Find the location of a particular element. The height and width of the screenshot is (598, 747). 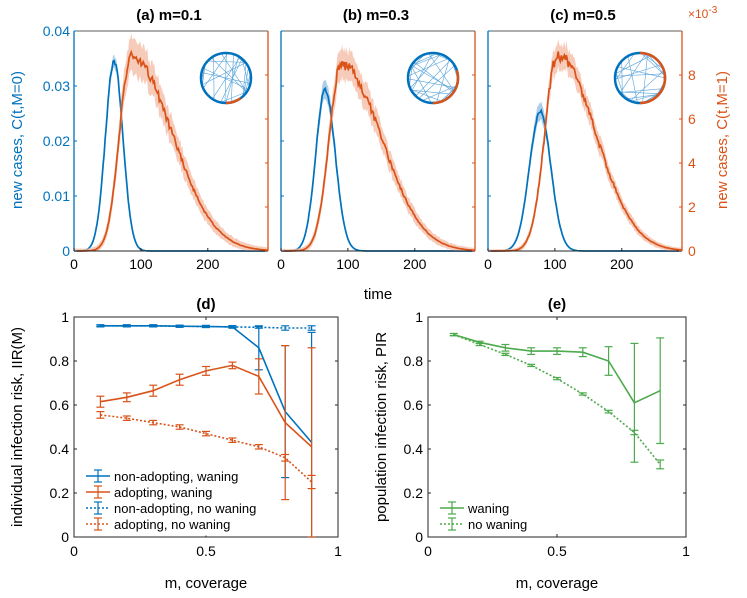

right-axis-exponent: ×10⁻³ is located at coordinates (703, 13).